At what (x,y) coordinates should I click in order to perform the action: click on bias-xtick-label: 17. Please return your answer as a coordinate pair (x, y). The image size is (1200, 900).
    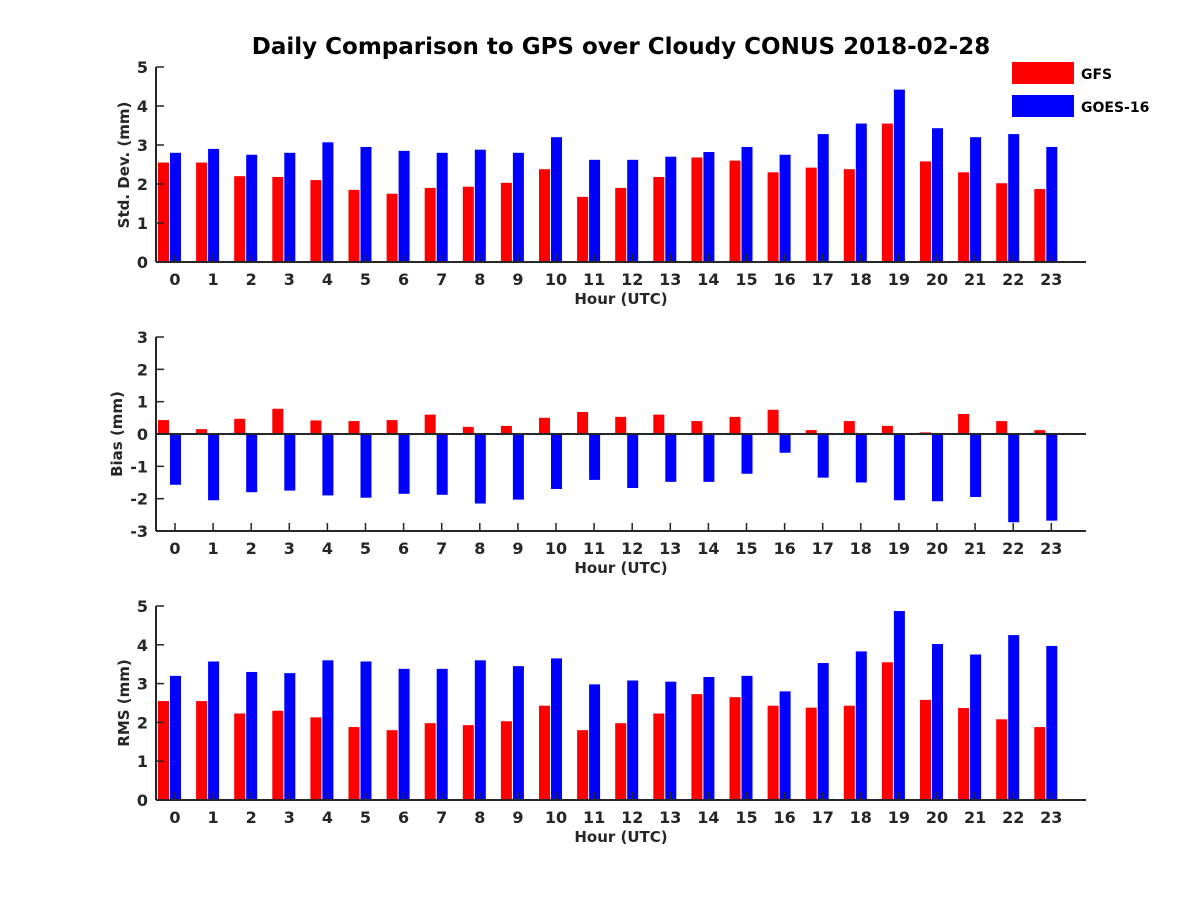
    Looking at the image, I should click on (823, 548).